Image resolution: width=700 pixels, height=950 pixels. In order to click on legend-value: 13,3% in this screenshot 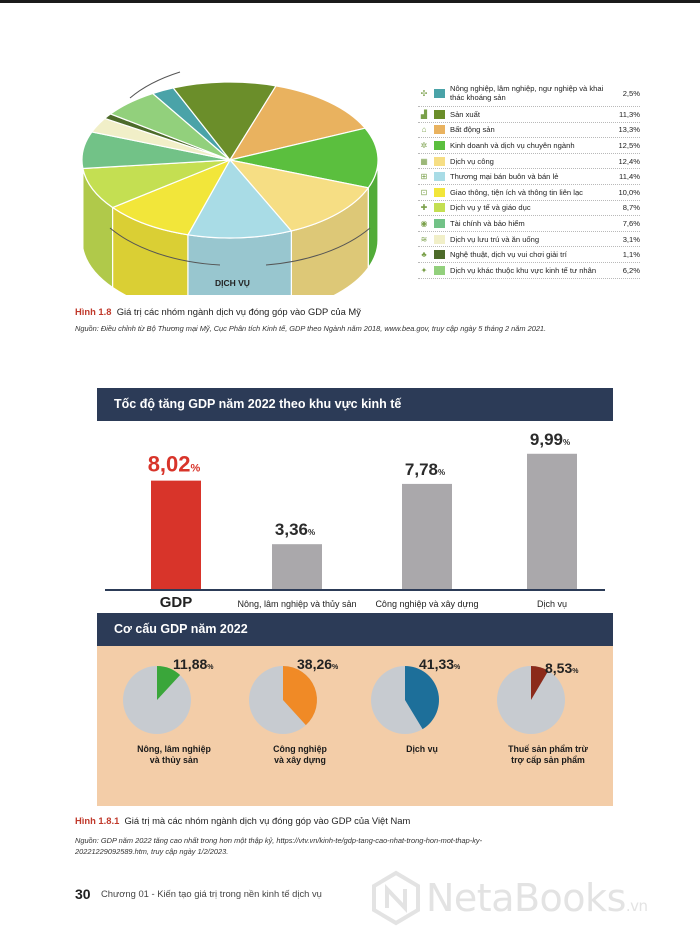, I will do `click(629, 130)`.